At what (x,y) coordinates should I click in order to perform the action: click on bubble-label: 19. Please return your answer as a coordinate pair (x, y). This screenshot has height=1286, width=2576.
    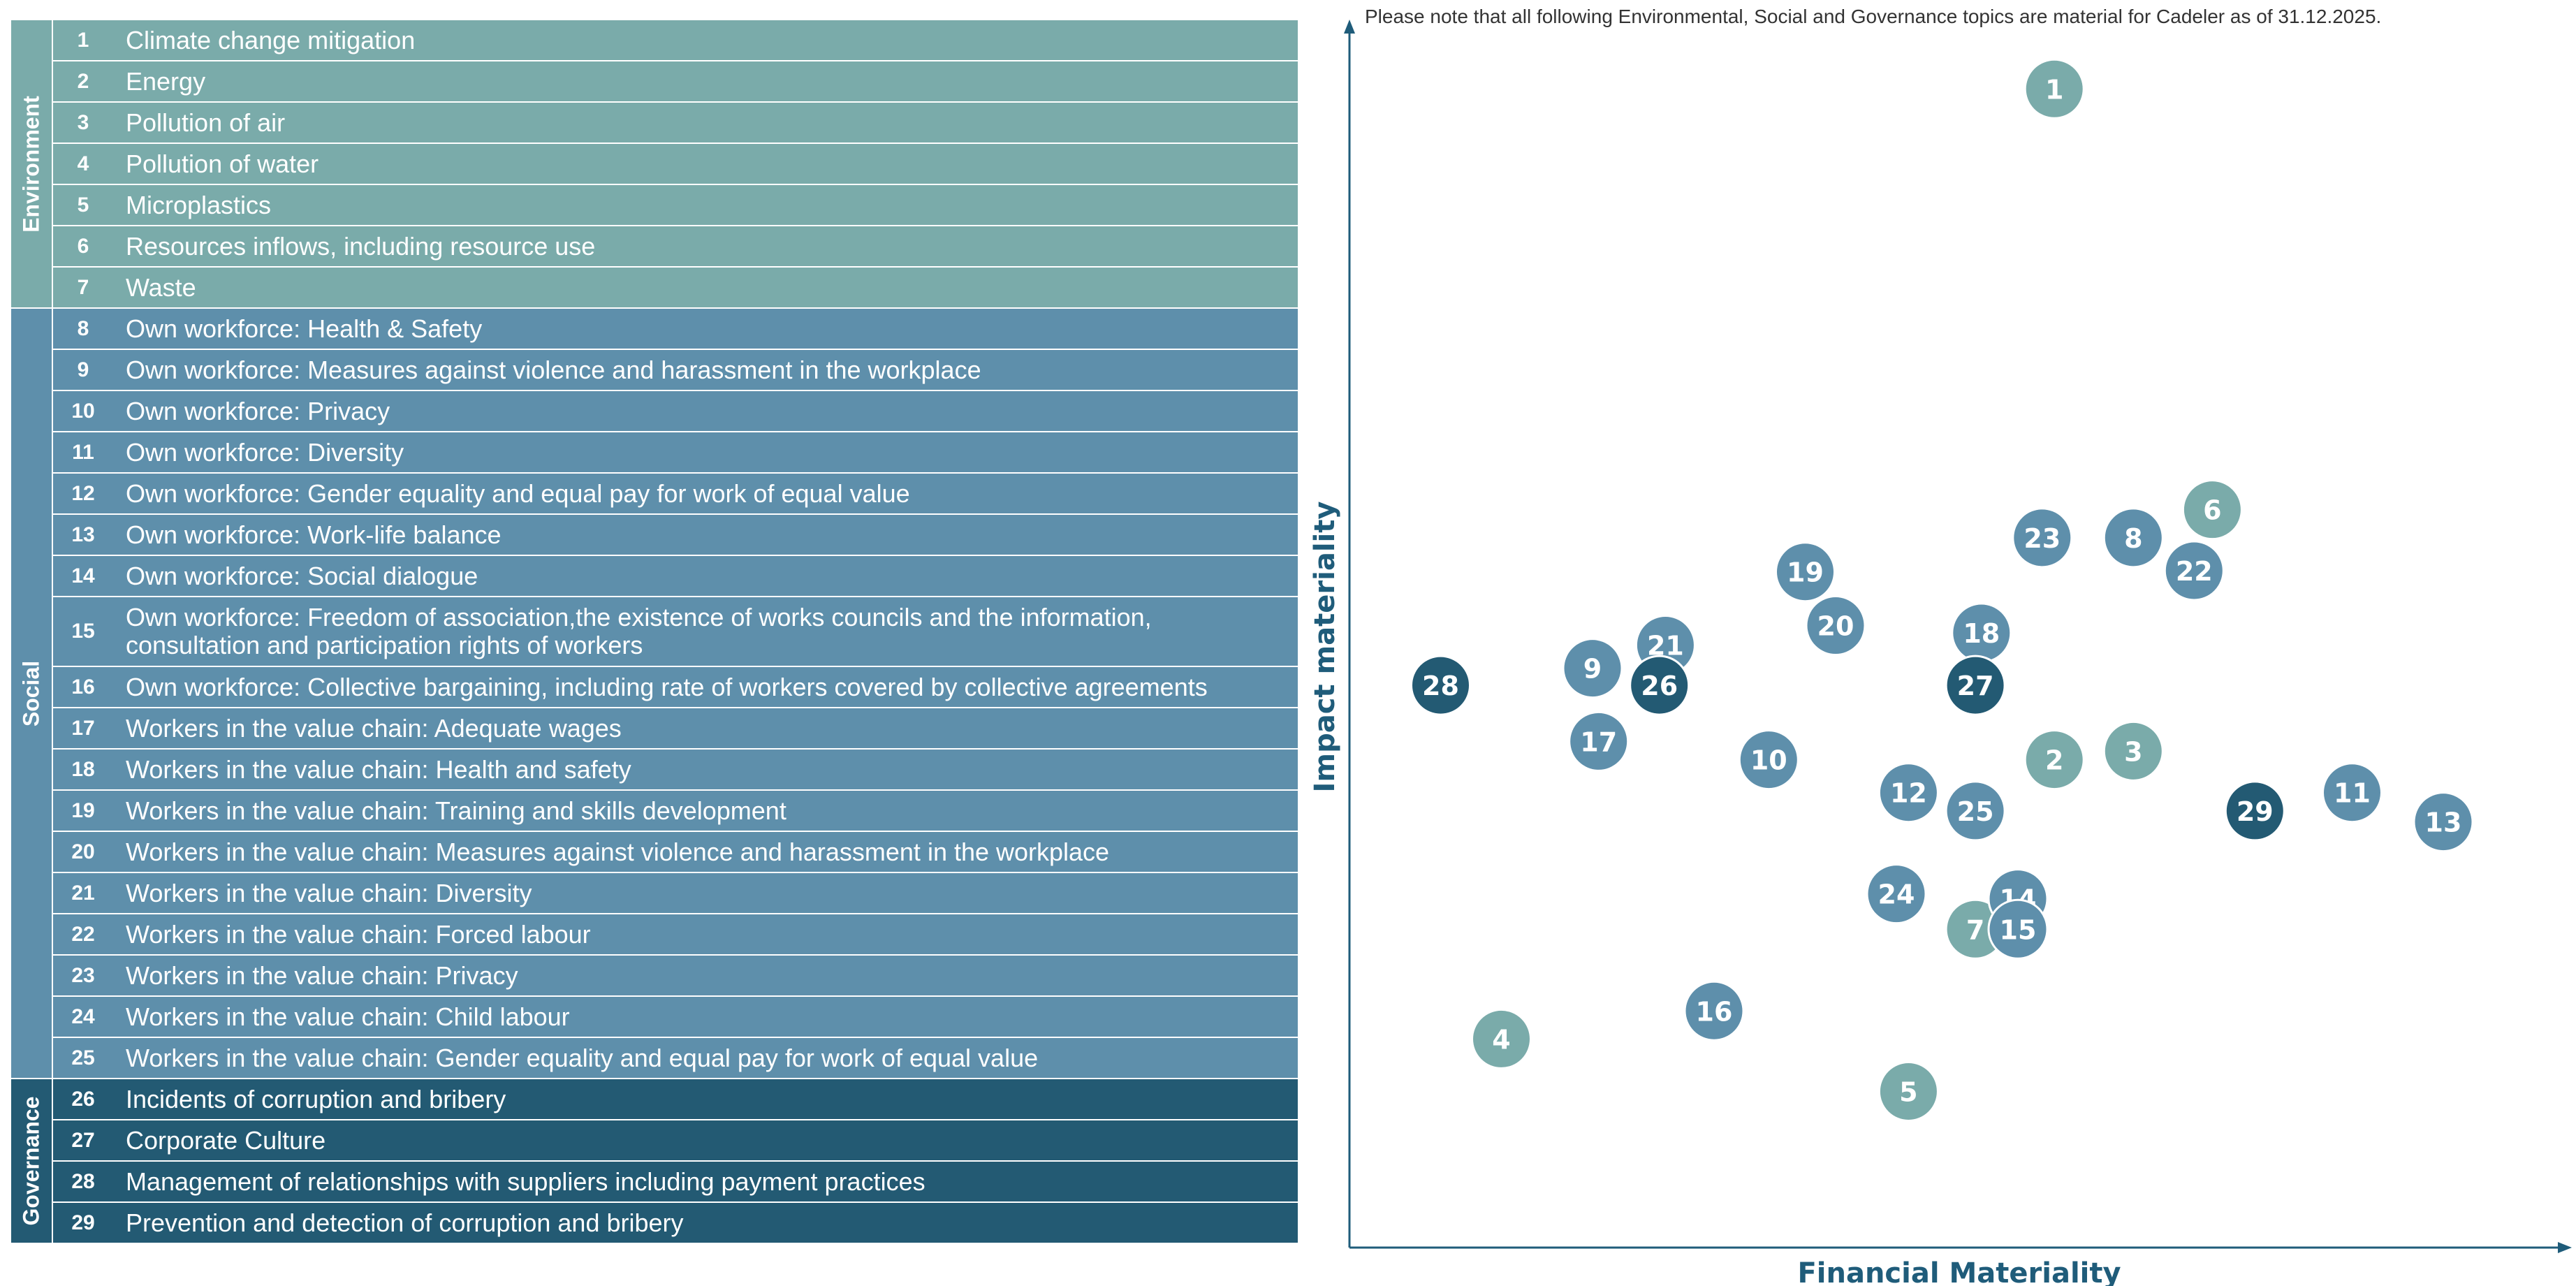
    Looking at the image, I should click on (1806, 572).